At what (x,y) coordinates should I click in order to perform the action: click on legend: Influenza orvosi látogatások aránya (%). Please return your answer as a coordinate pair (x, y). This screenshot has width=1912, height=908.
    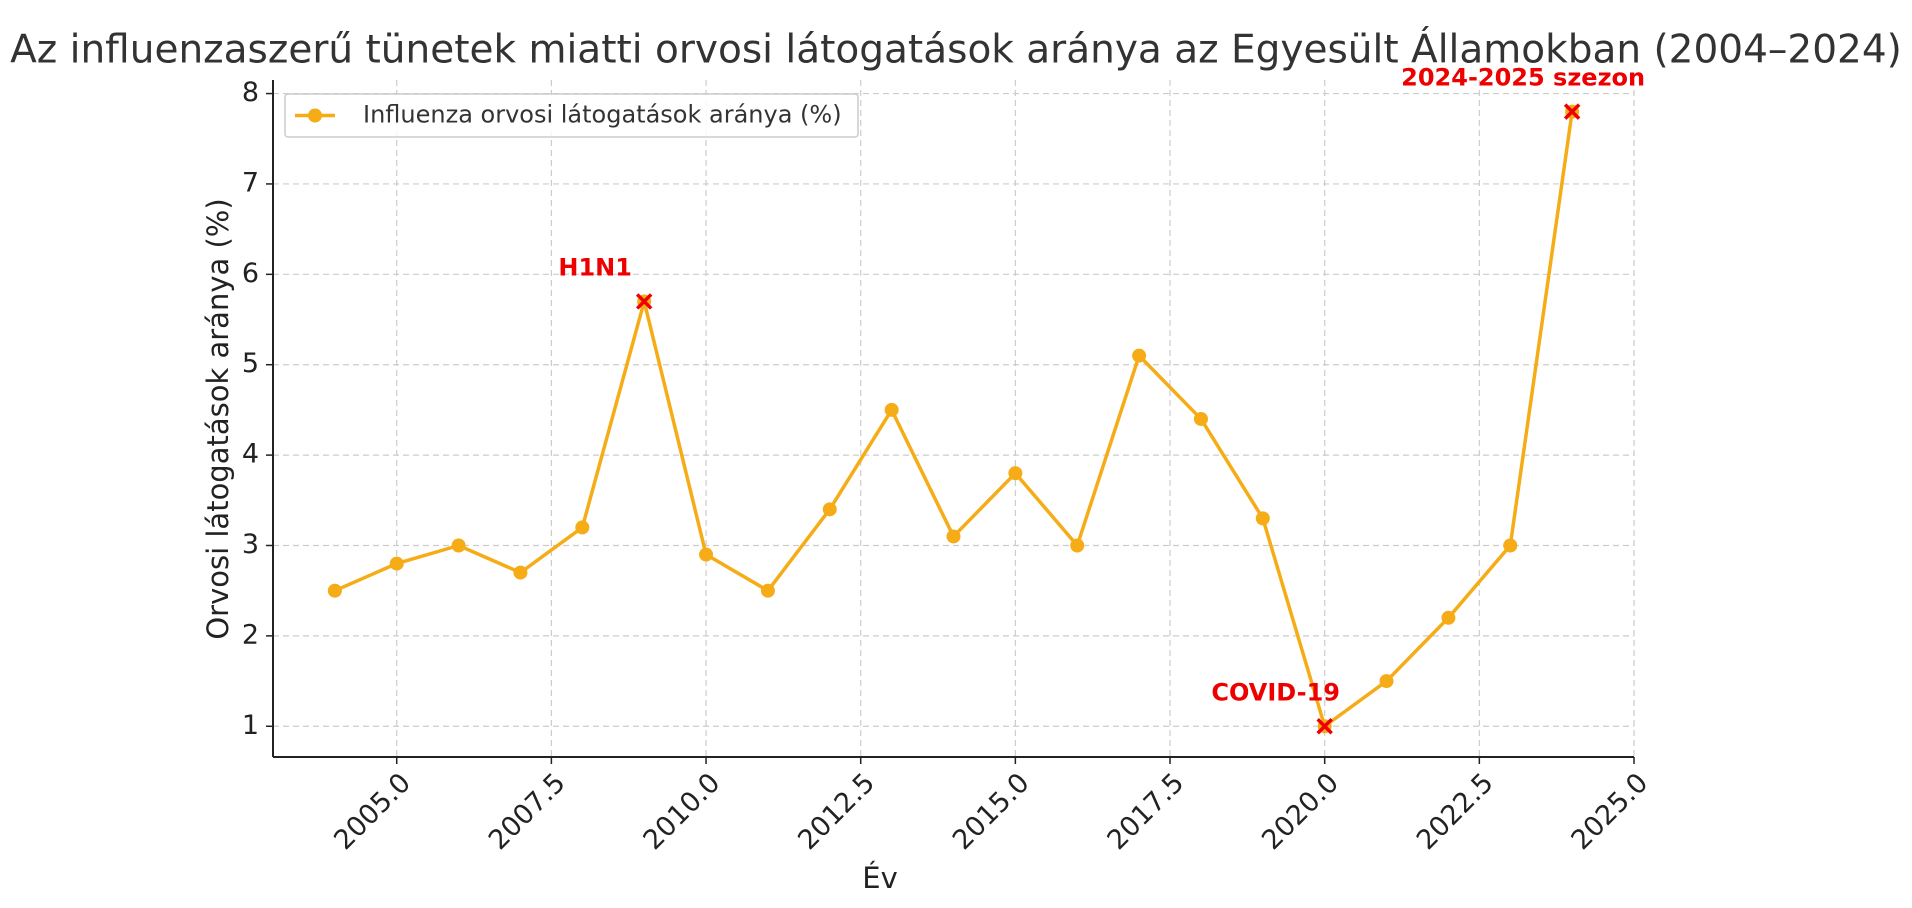
    Looking at the image, I should click on (571, 115).